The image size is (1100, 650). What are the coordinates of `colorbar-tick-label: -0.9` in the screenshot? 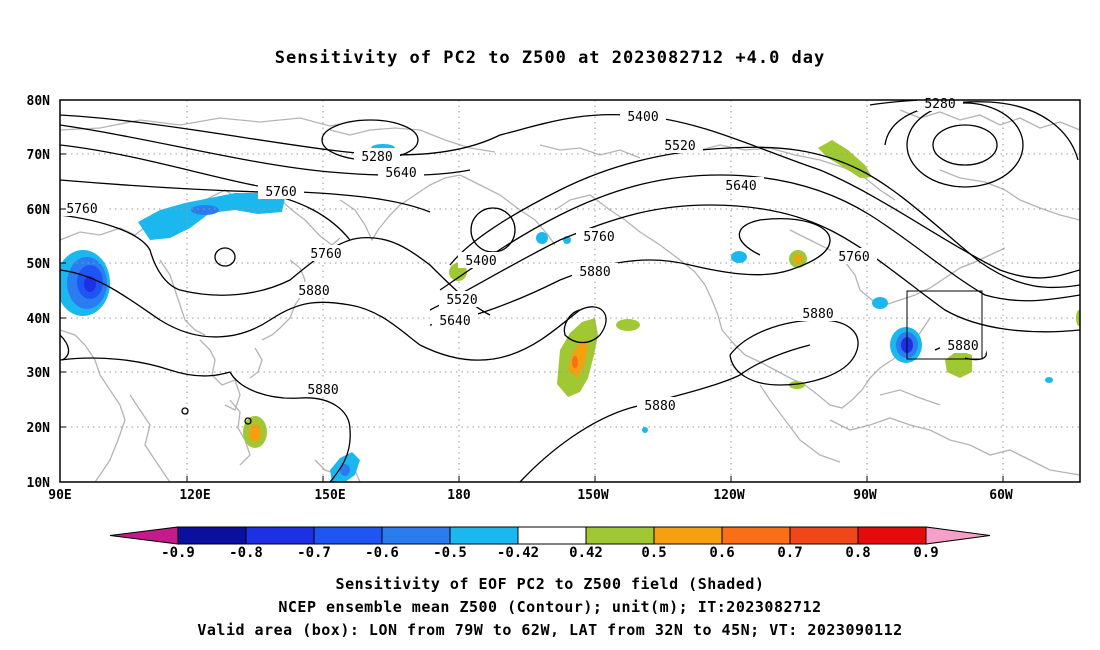 It's located at (178, 553).